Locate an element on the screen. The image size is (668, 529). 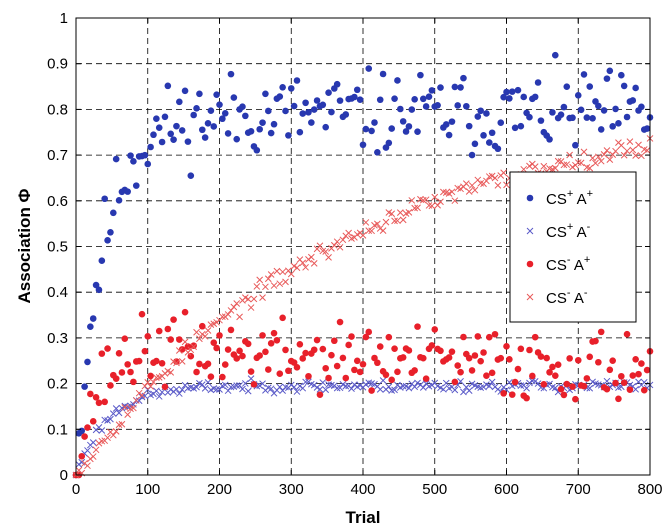
y-tick-label: 0.5 is located at coordinates (57, 247).